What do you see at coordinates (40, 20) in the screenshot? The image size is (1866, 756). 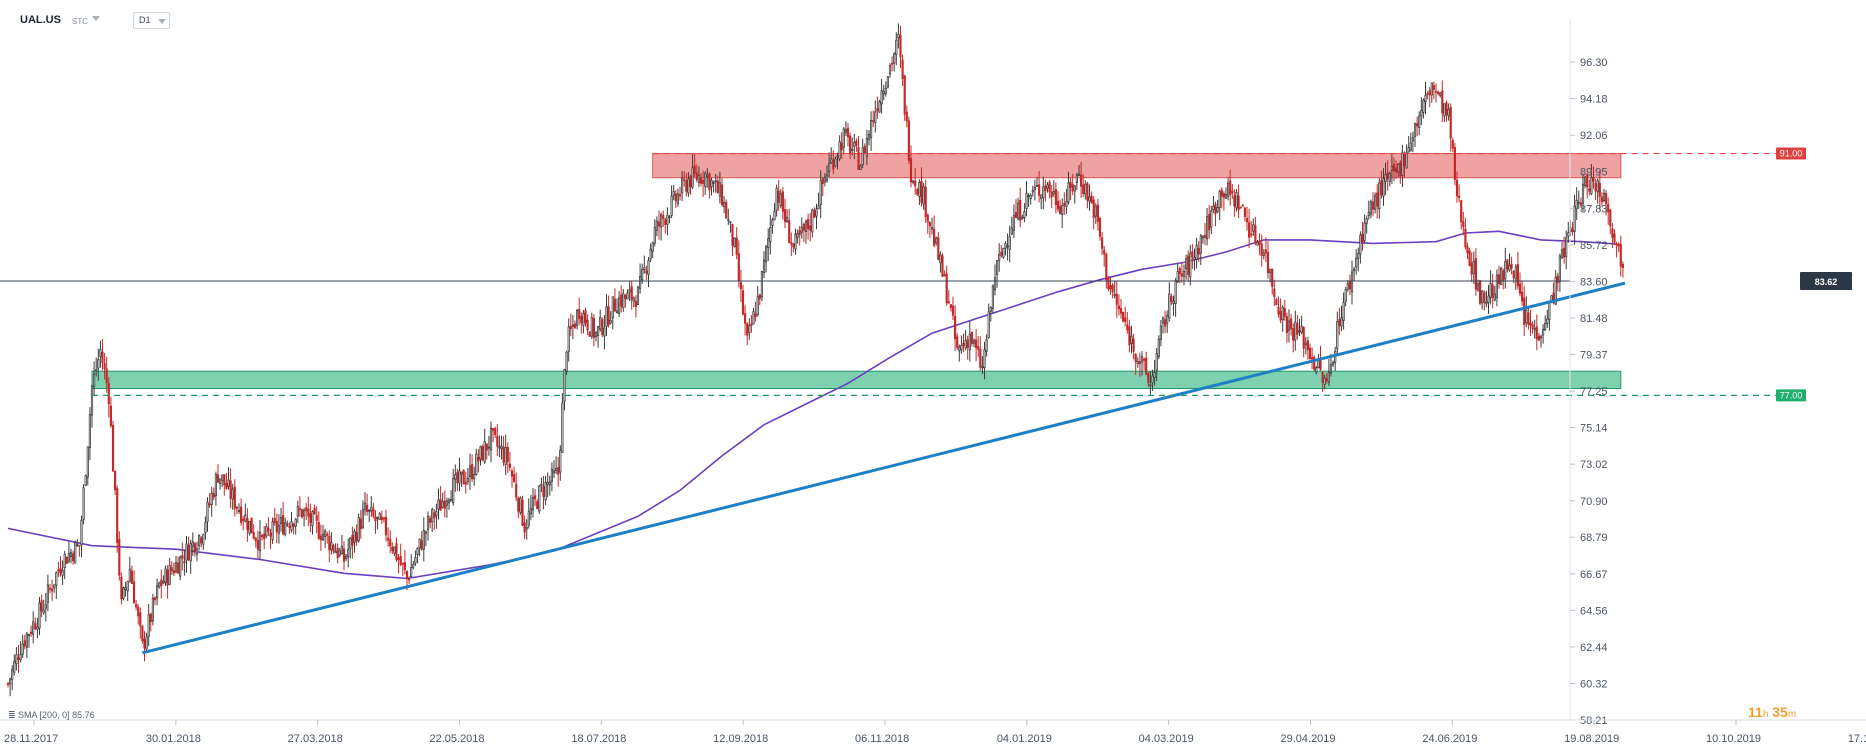 I see `symbol-label: UAL.US` at bounding box center [40, 20].